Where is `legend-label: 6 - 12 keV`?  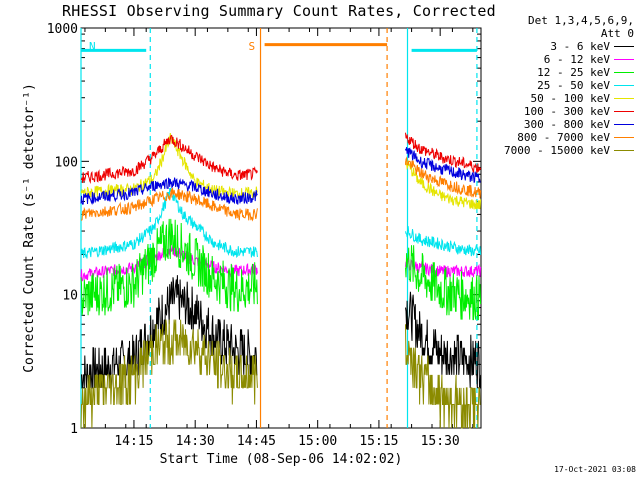
legend-label: 6 - 12 keV is located at coordinates (576, 59).